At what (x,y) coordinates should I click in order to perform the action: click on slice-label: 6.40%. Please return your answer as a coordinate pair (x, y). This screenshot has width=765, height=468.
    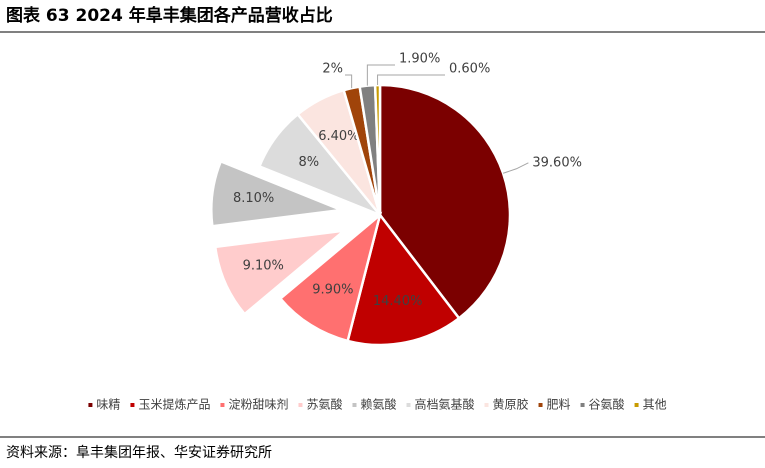
    Looking at the image, I should click on (338, 136).